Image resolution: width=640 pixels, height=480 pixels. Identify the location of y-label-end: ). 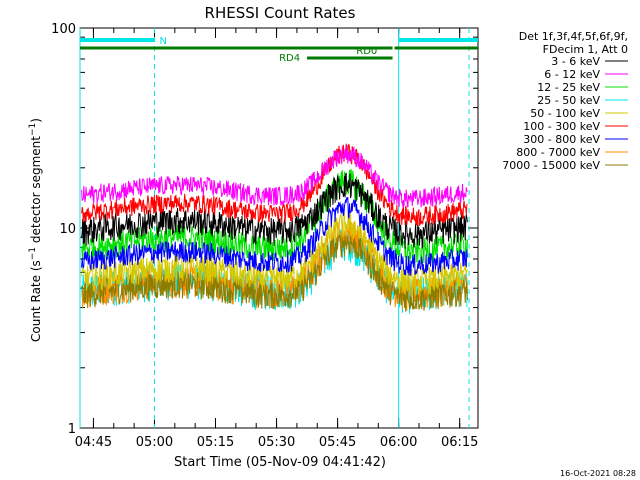
(36, 120).